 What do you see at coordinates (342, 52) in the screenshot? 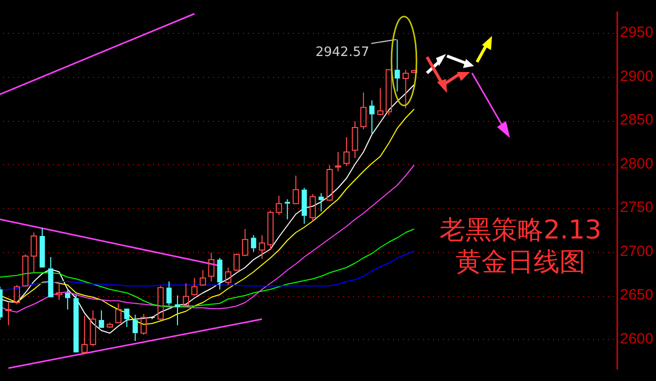
I see `annotation: 2942.57` at bounding box center [342, 52].